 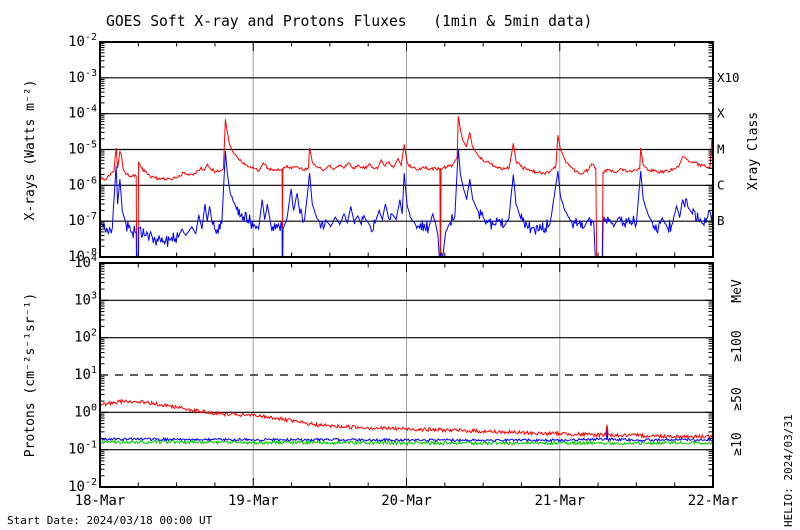 What do you see at coordinates (85, 262) in the screenshot?
I see `y-tick-label: 10⁴` at bounding box center [85, 262].